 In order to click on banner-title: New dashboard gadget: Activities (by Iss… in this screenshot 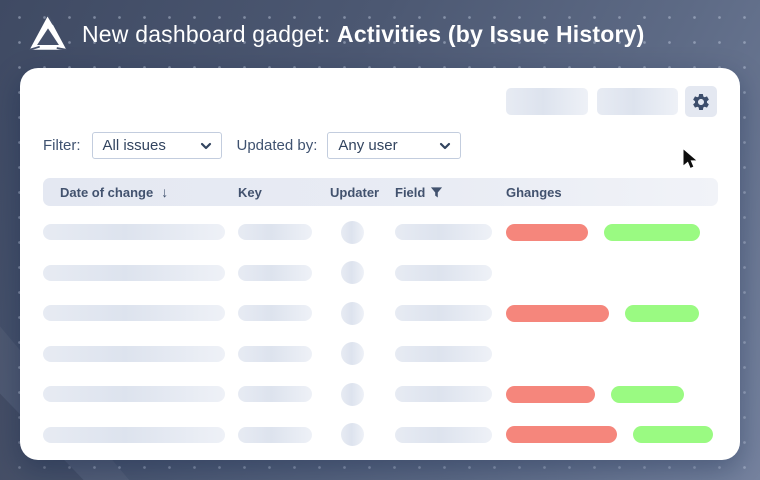, I will do `click(363, 34)`.